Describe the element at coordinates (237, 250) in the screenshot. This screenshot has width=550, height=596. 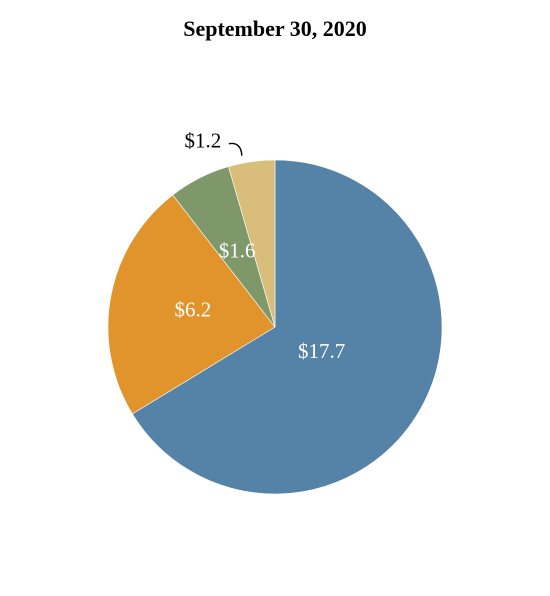
I see `slice-label-2: $1.6` at that location.